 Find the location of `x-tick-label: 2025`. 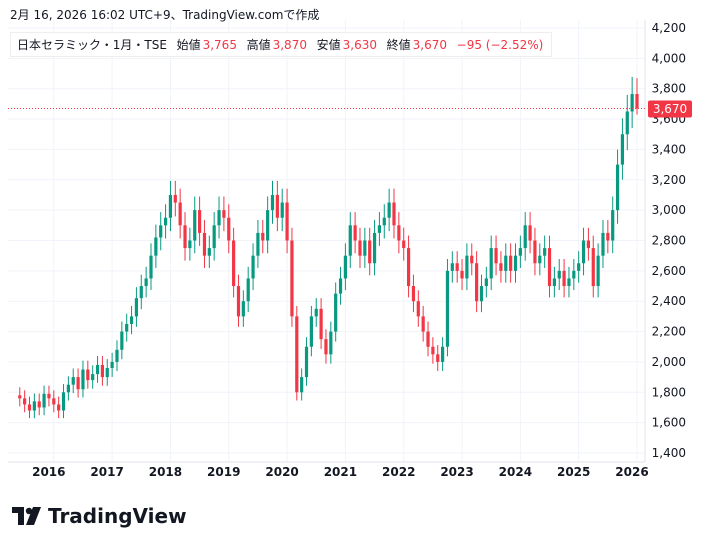

x-tick-label: 2025 is located at coordinates (573, 472).